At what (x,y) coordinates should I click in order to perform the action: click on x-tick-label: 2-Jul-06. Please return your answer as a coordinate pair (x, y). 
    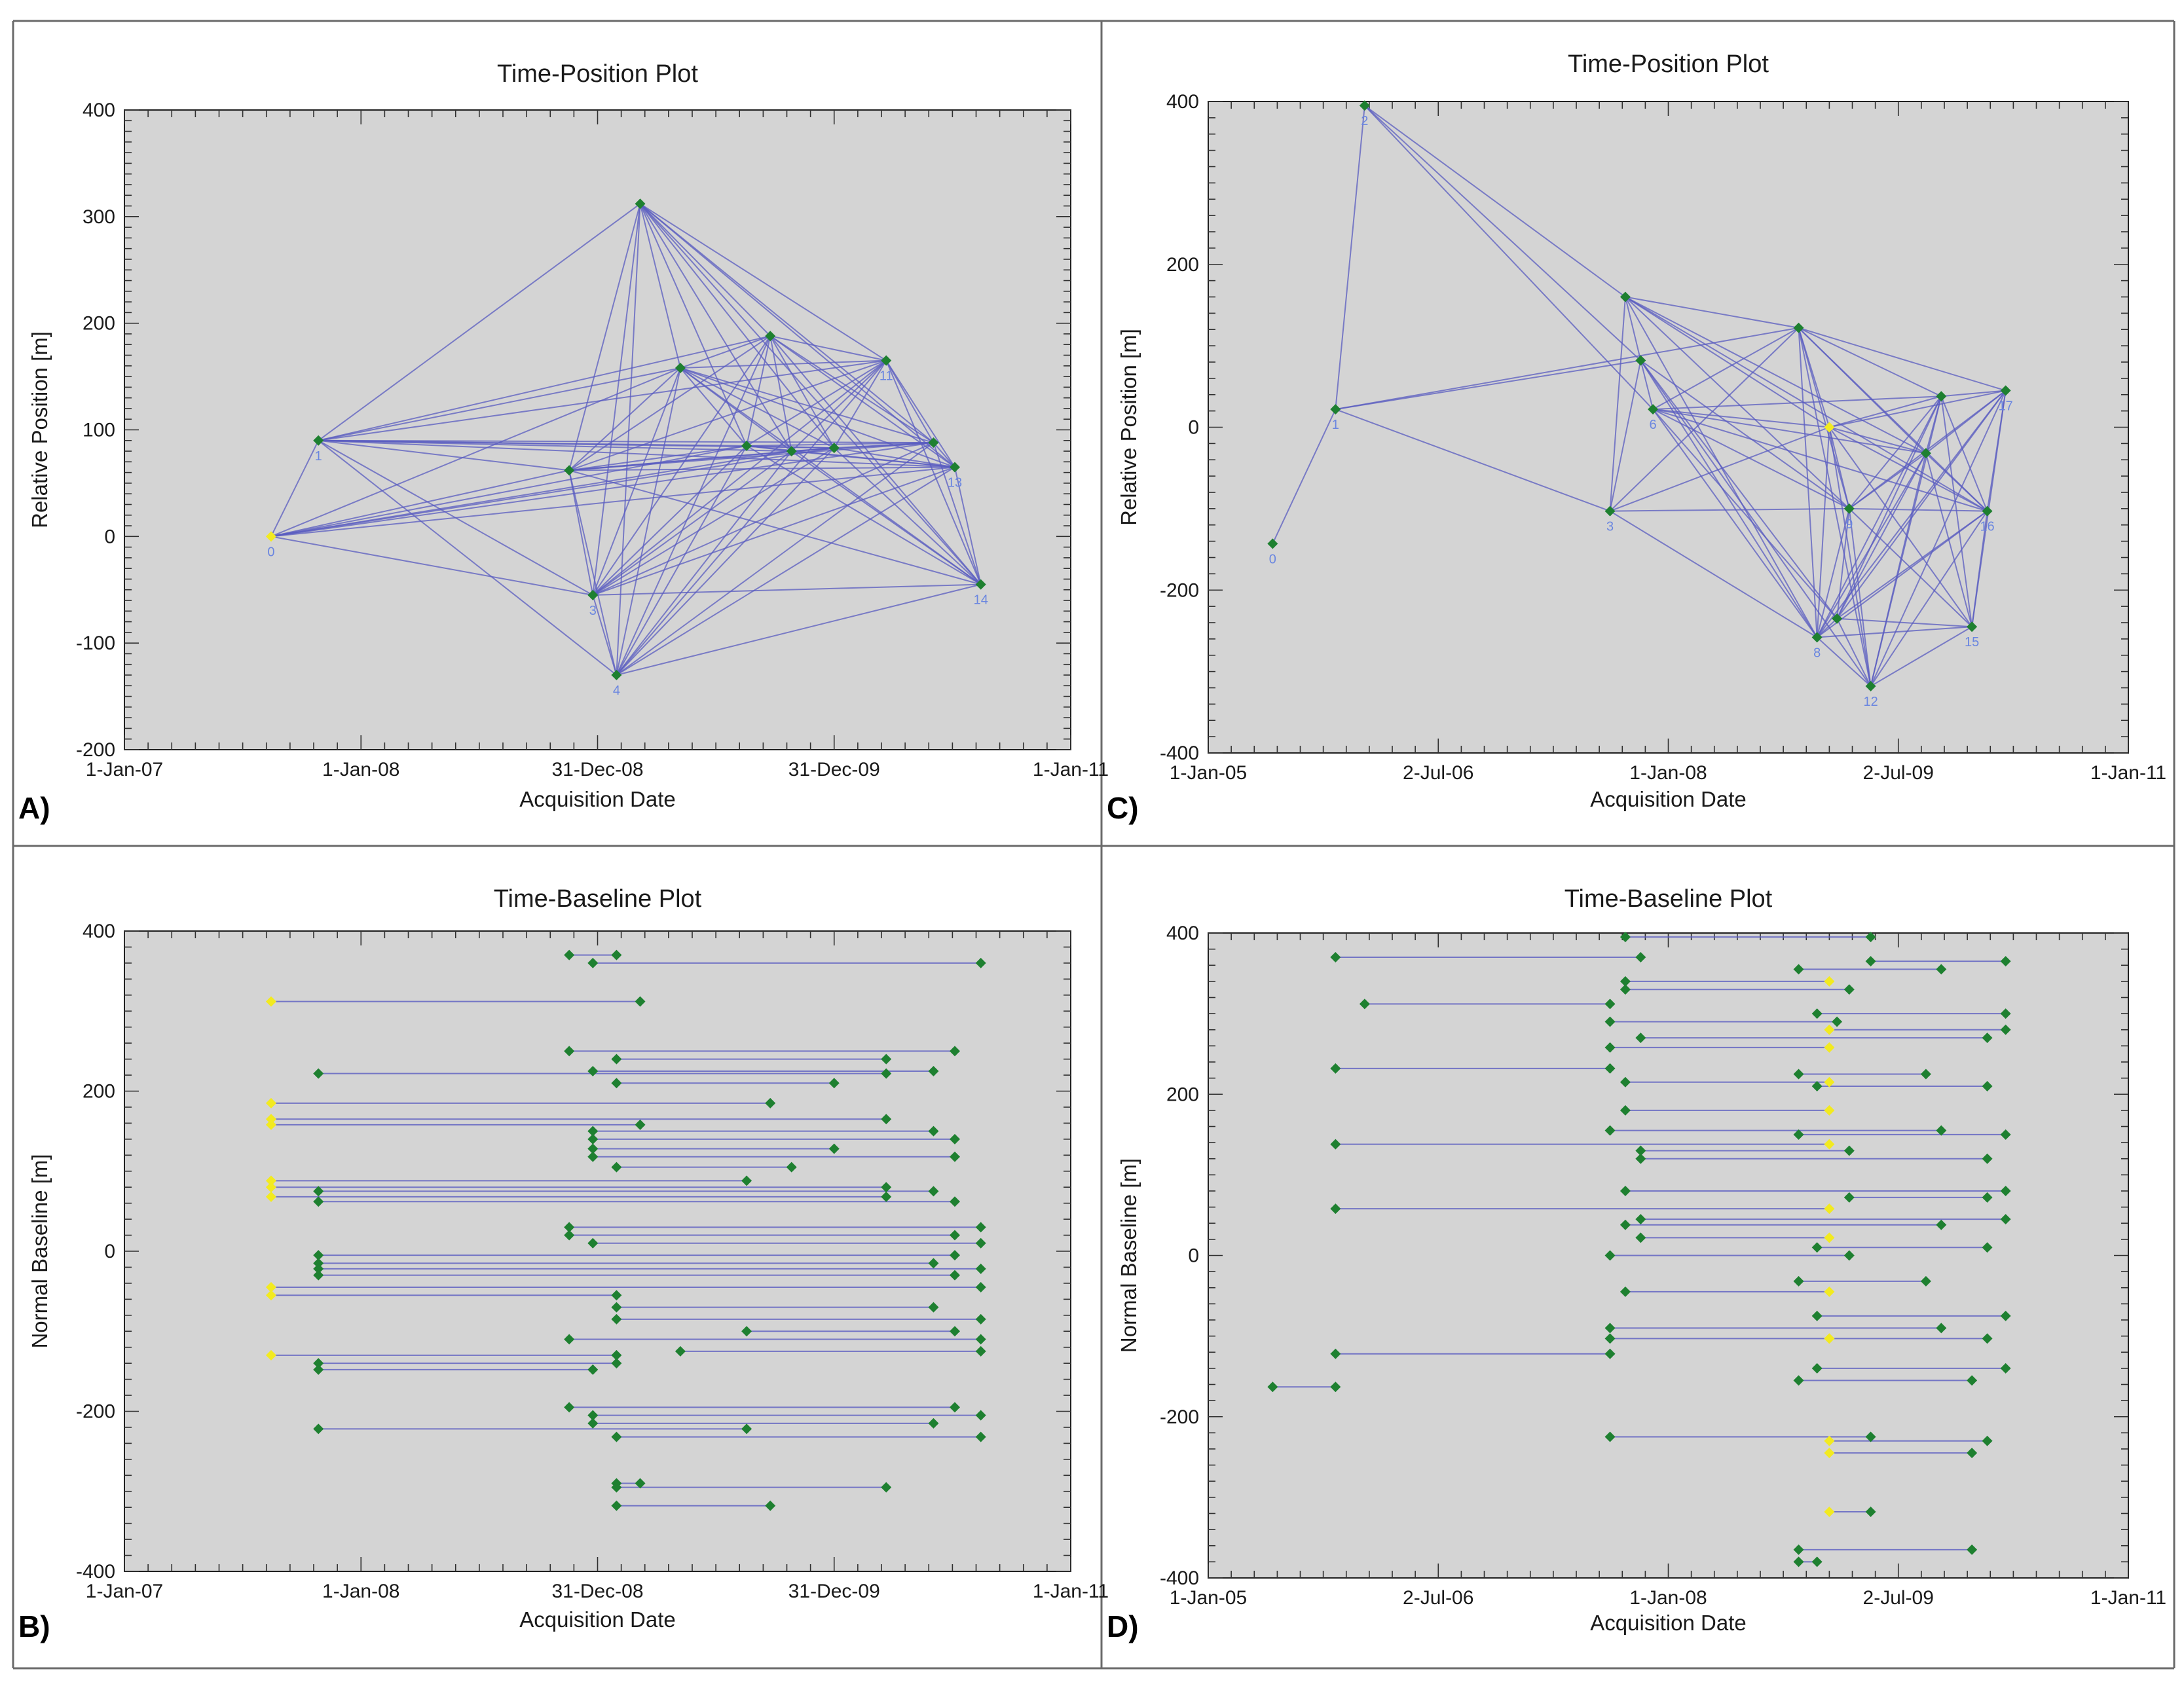
    Looking at the image, I should click on (1438, 773).